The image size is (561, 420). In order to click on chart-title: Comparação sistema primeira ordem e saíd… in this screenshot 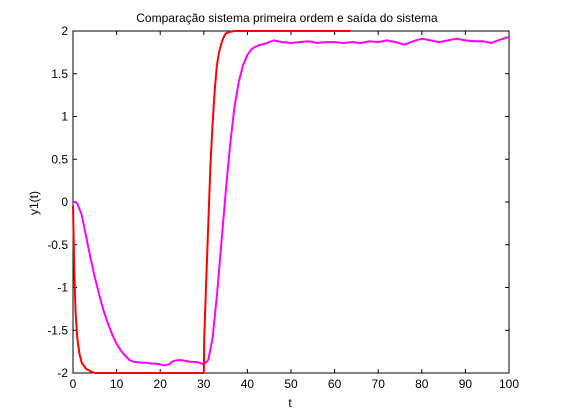, I will do `click(287, 18)`.